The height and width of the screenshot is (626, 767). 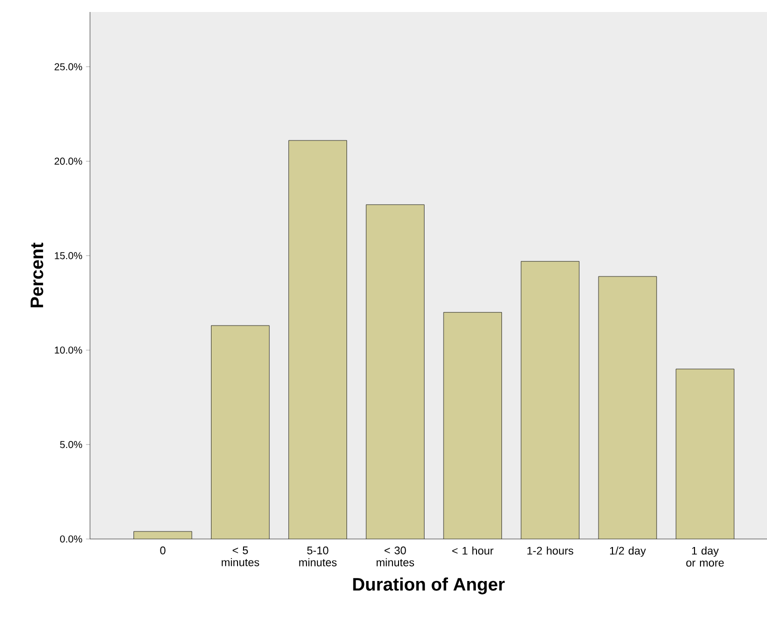 What do you see at coordinates (395, 556) in the screenshot?
I see `x-tick-label: < 30 minutes` at bounding box center [395, 556].